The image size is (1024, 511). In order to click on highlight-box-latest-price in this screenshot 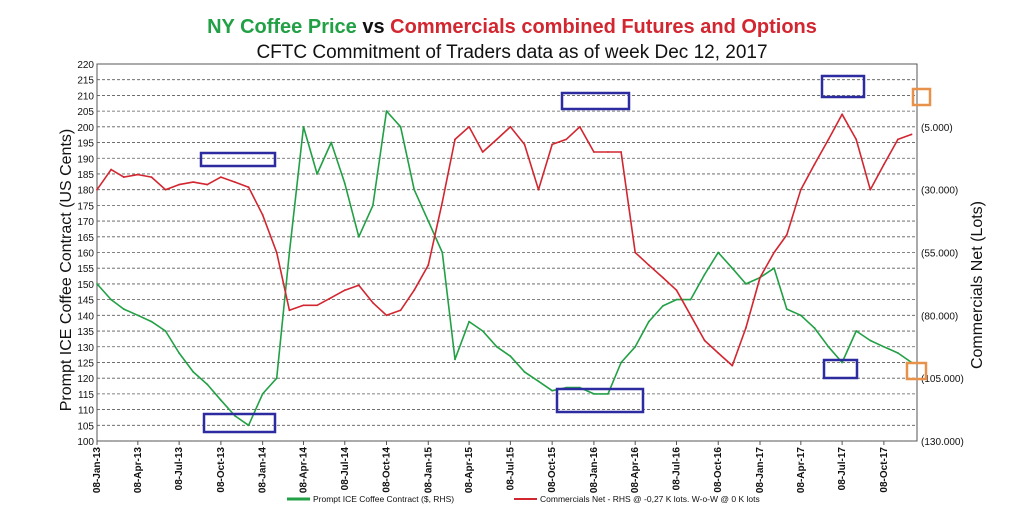, I will do `click(916, 371)`.